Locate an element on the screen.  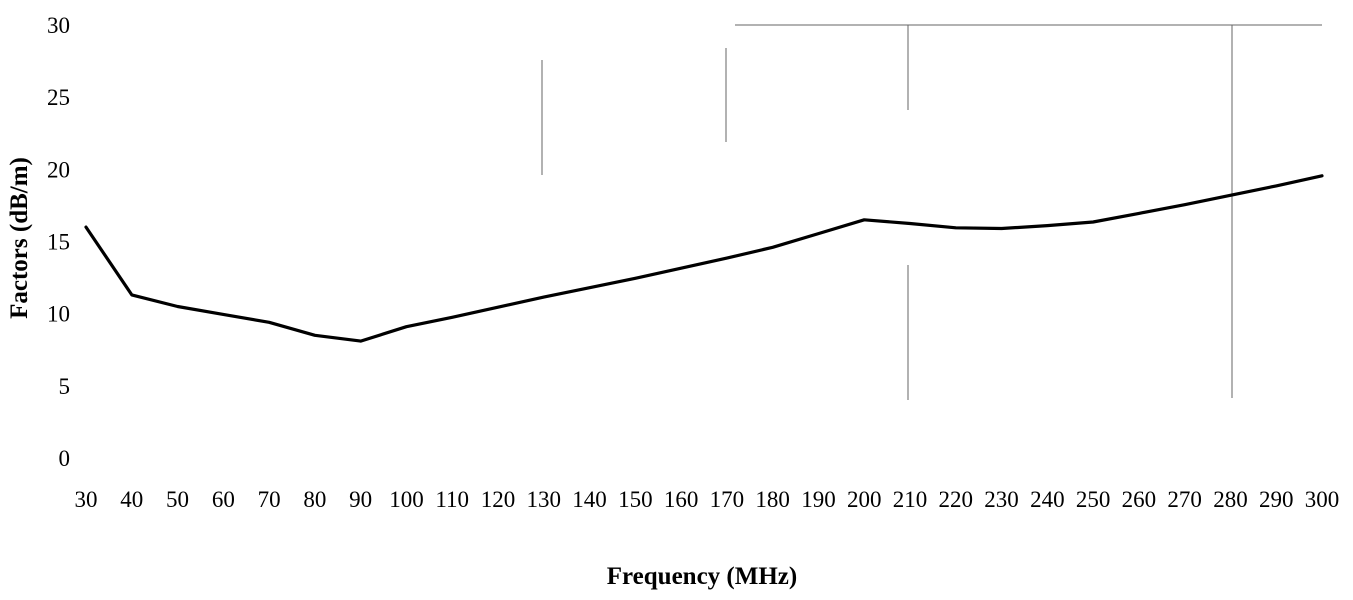
y-tick-label: 30 is located at coordinates (58, 25).